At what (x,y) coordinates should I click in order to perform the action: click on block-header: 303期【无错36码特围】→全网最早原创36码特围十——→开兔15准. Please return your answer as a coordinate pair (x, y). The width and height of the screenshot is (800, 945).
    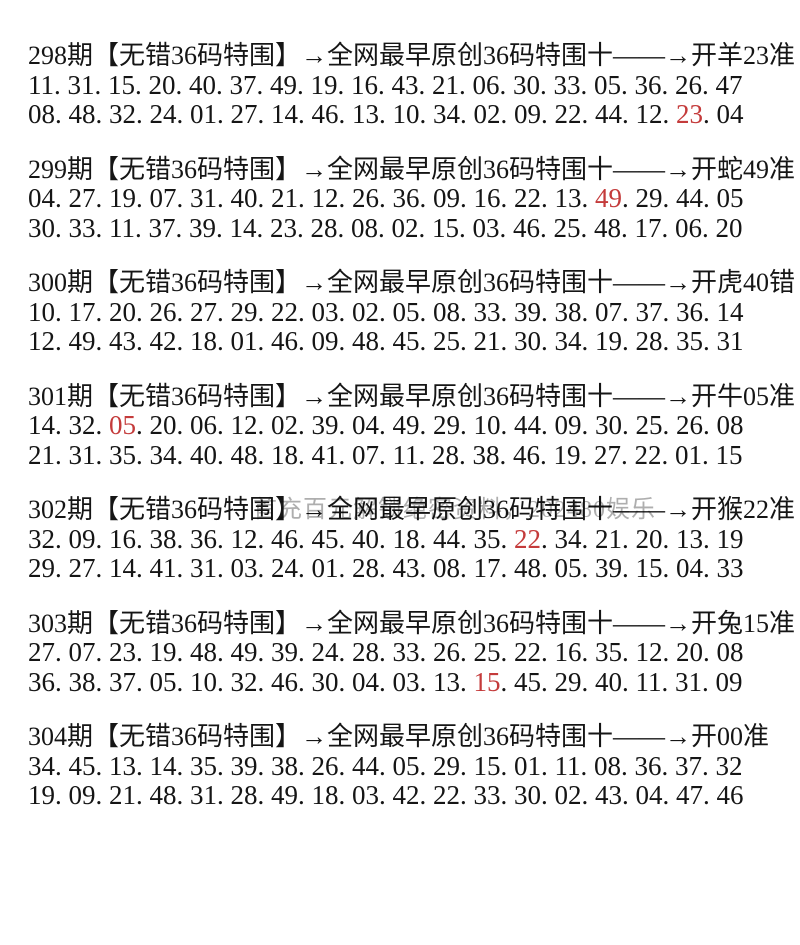
    Looking at the image, I should click on (412, 623).